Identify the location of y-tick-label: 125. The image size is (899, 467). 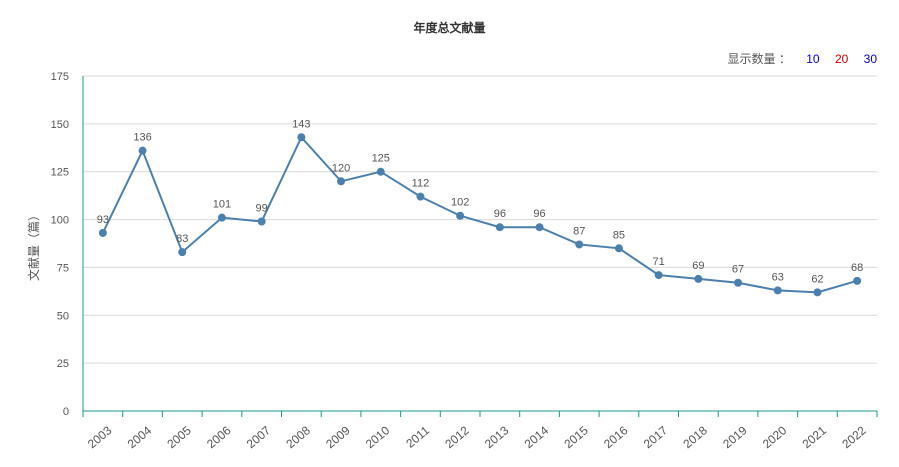
(60, 173).